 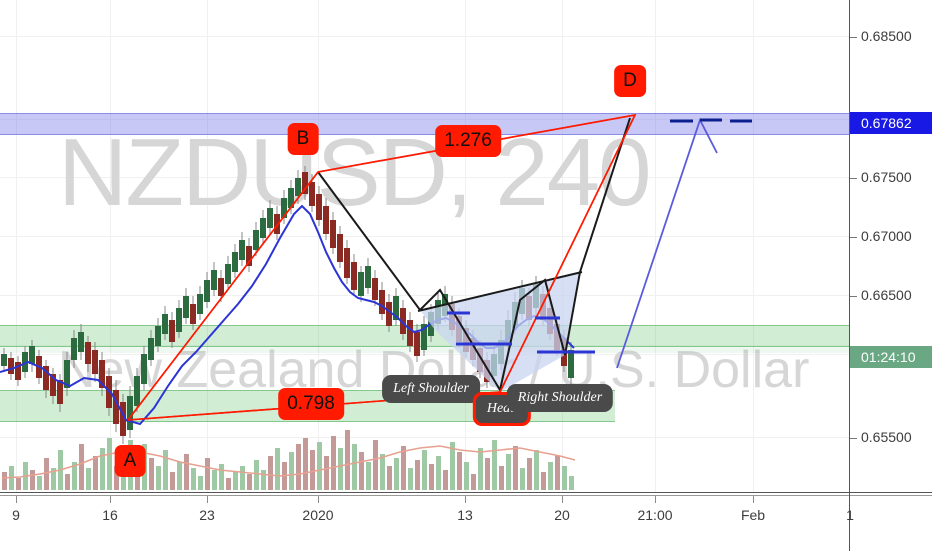 I want to click on fib-ratio-0798-label: 0.798, so click(x=311, y=404).